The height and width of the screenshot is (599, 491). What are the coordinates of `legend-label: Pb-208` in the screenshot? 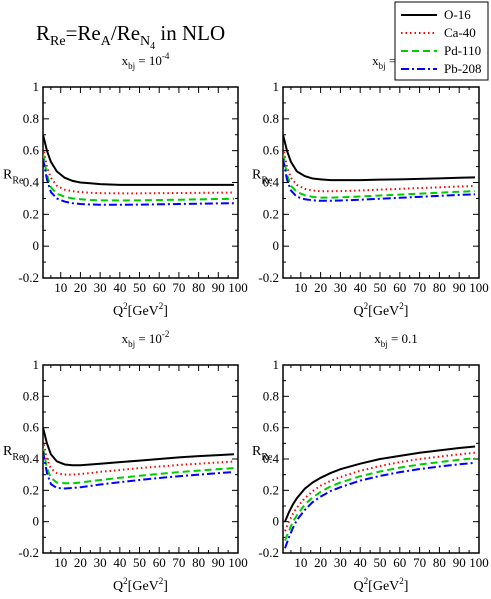 It's located at (463, 68).